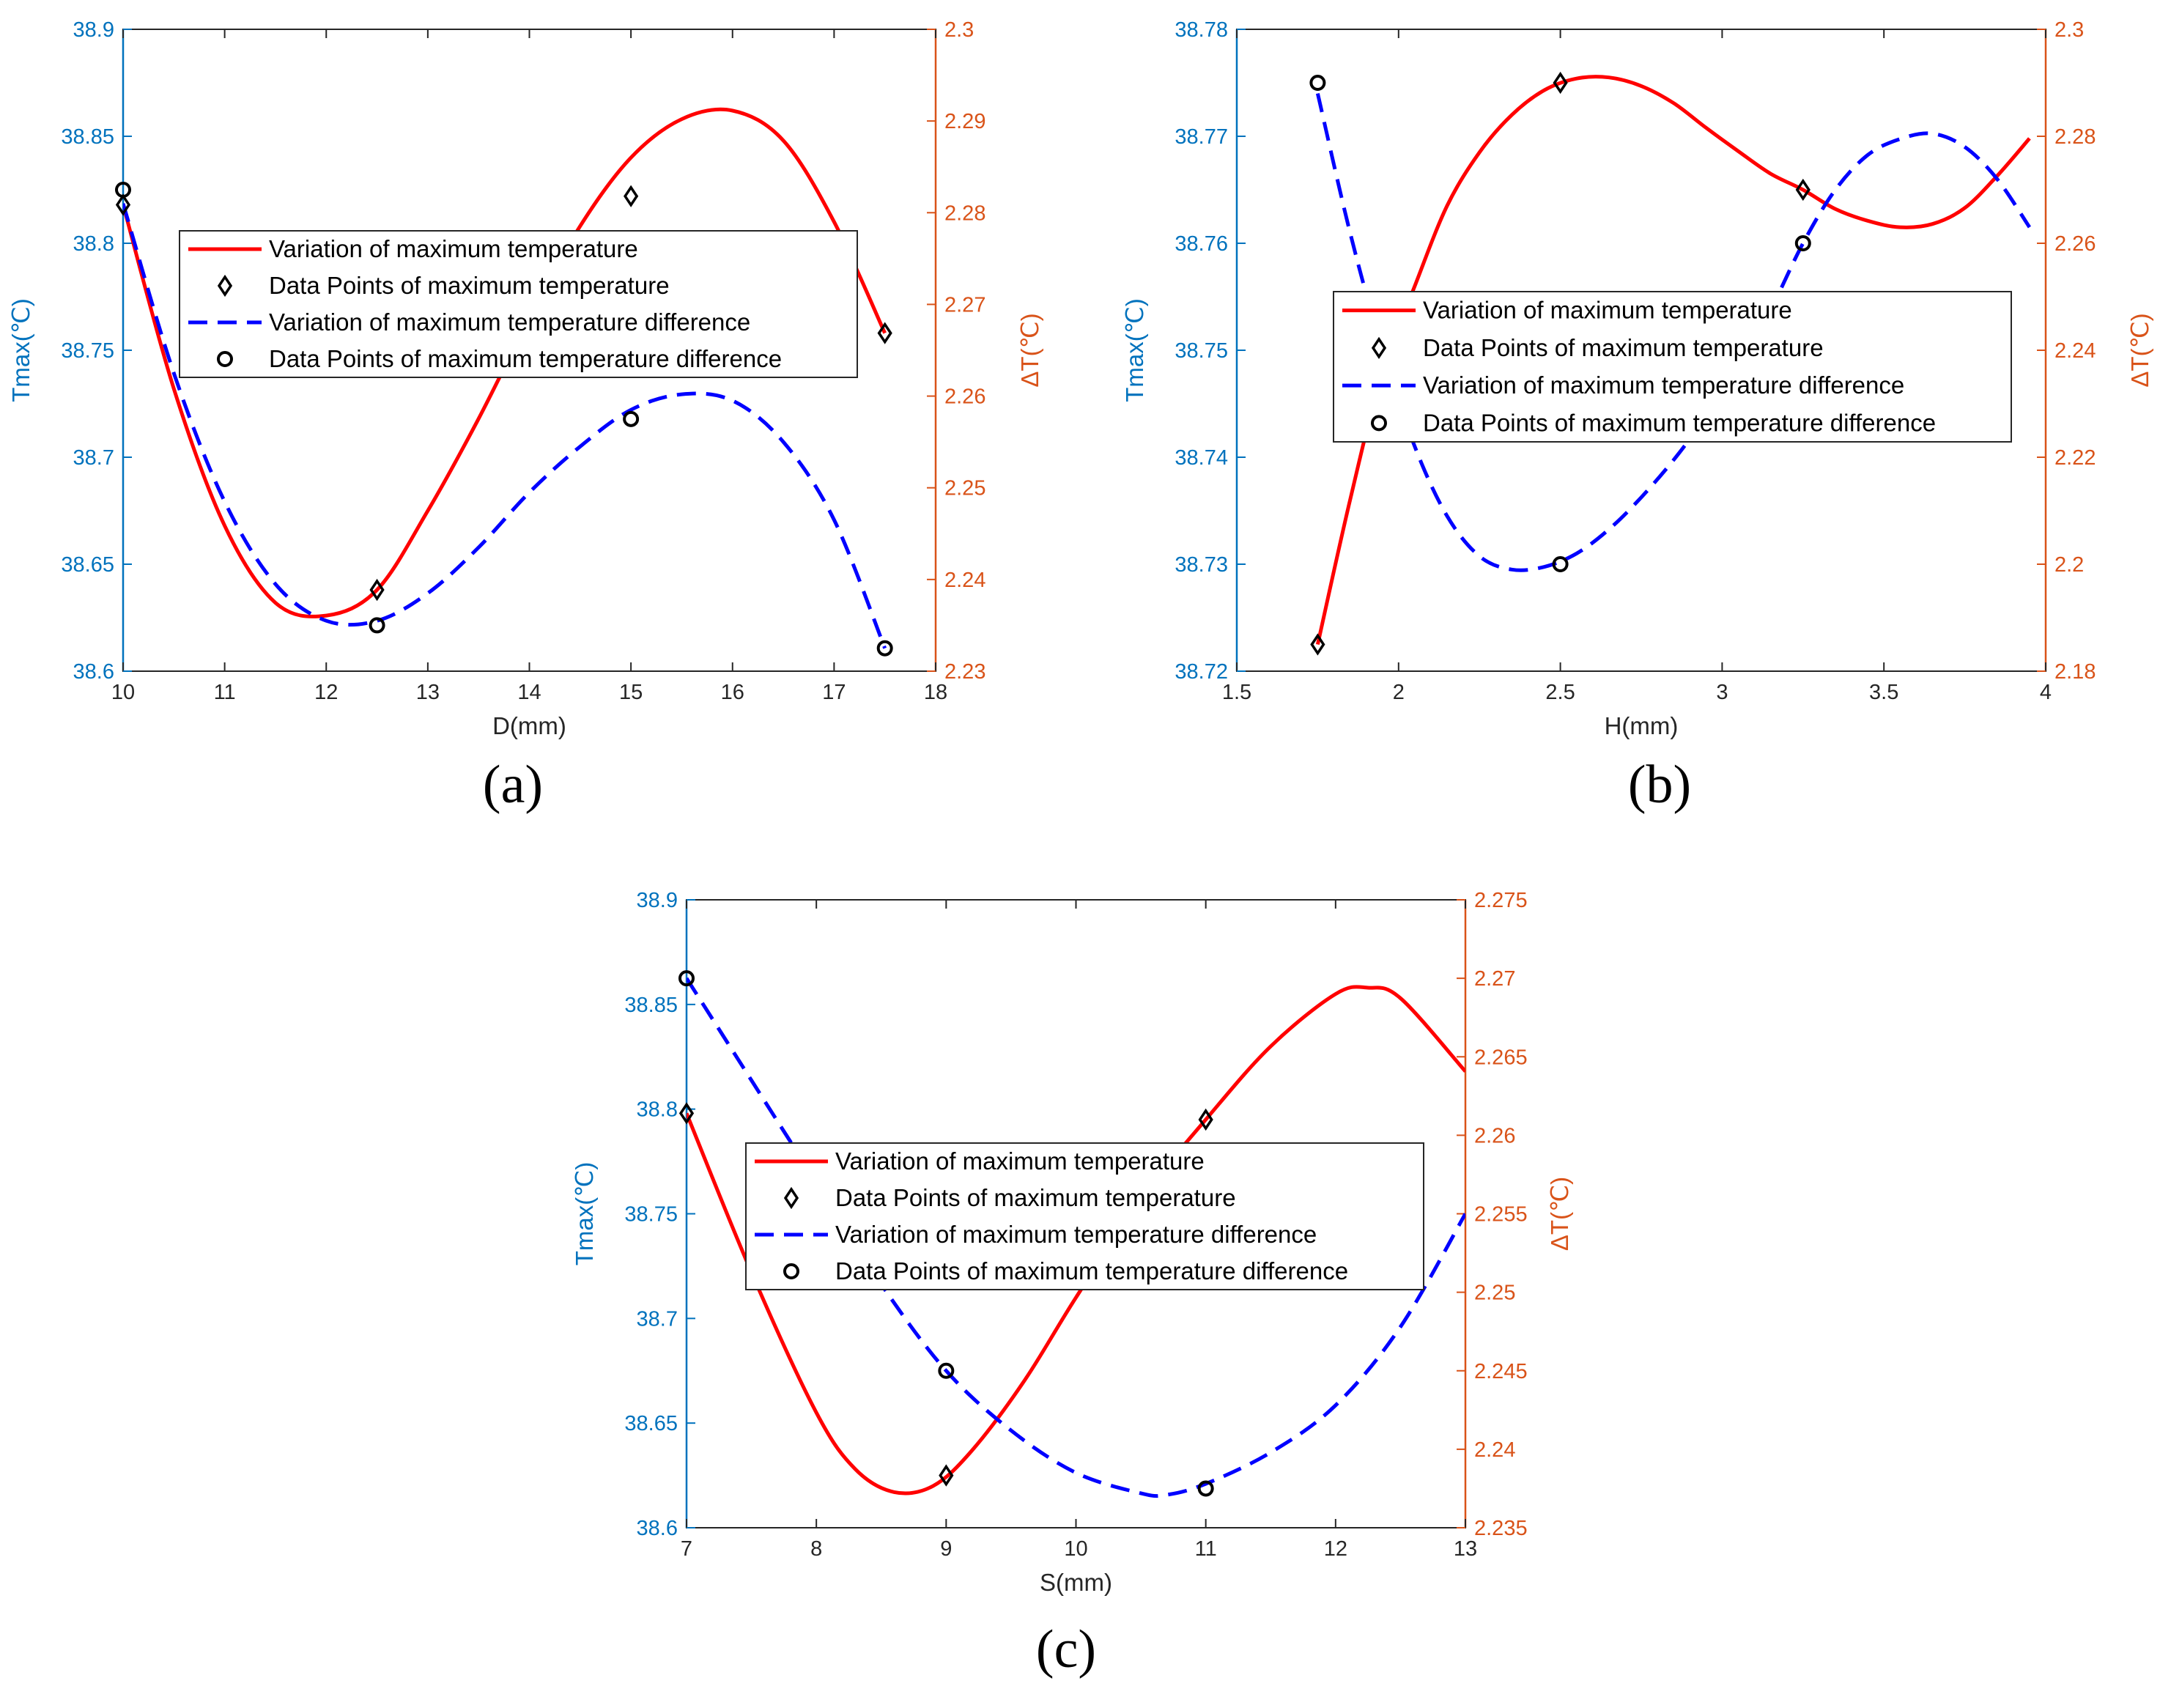  I want to click on series-group, so click(505, 378).